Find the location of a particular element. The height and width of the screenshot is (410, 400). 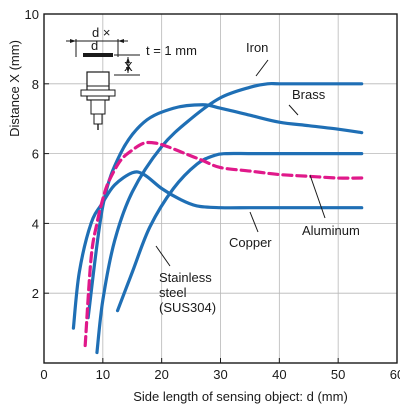

inset-d-dim-label: d × is located at coordinates (101, 32).